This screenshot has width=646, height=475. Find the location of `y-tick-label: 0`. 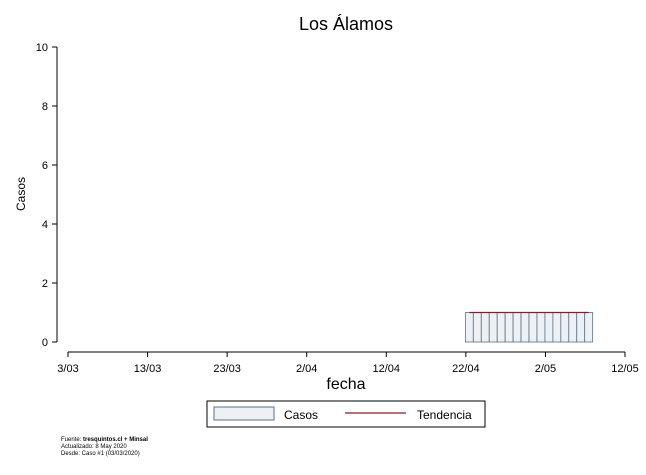

y-tick-label: 0 is located at coordinates (45, 343).